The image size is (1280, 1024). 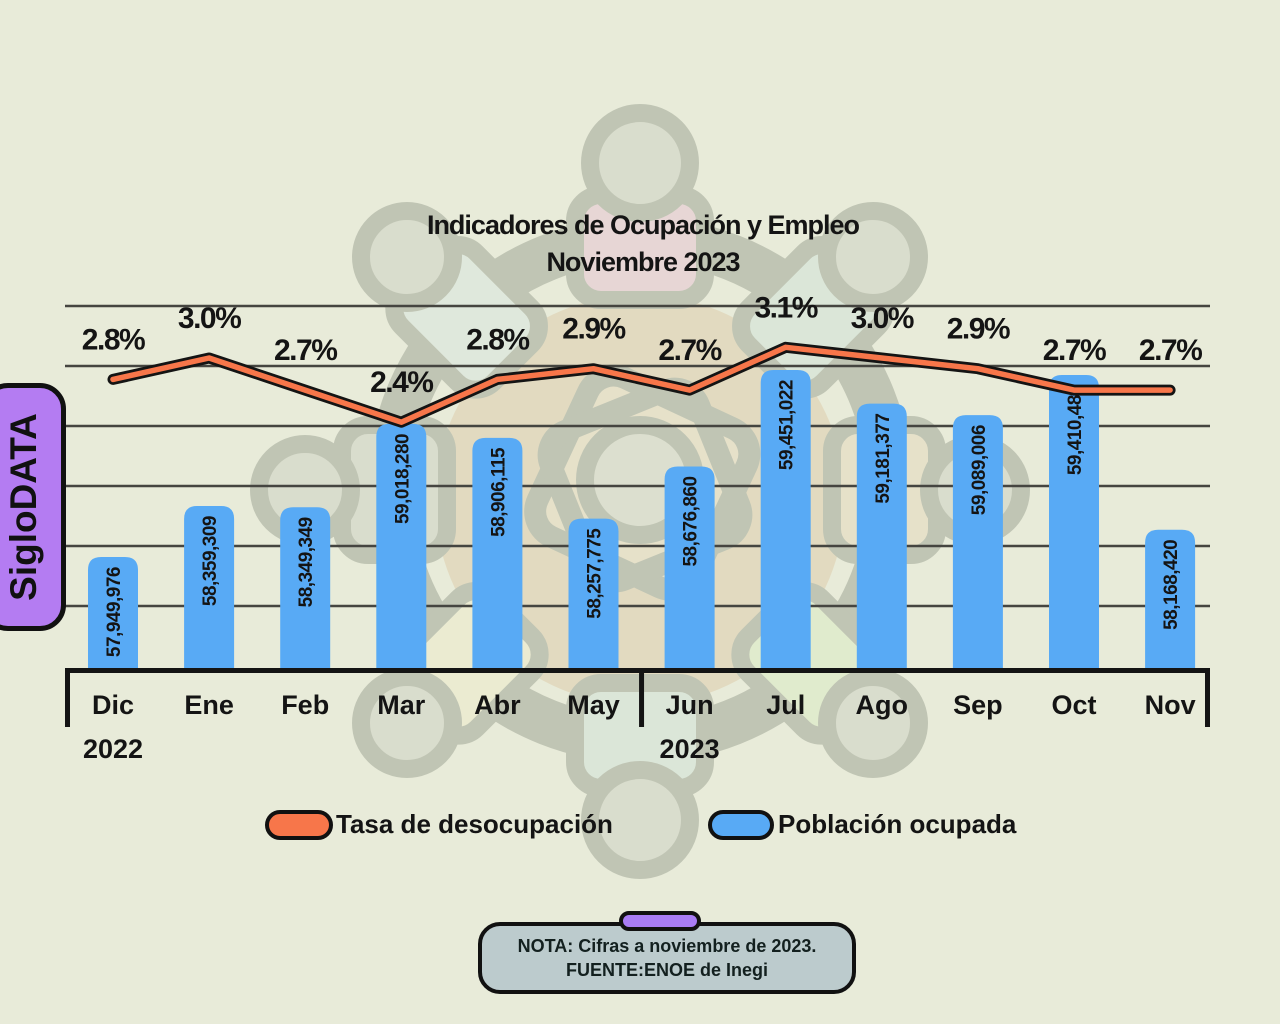 What do you see at coordinates (593, 705) in the screenshot?
I see `month-label-May: May` at bounding box center [593, 705].